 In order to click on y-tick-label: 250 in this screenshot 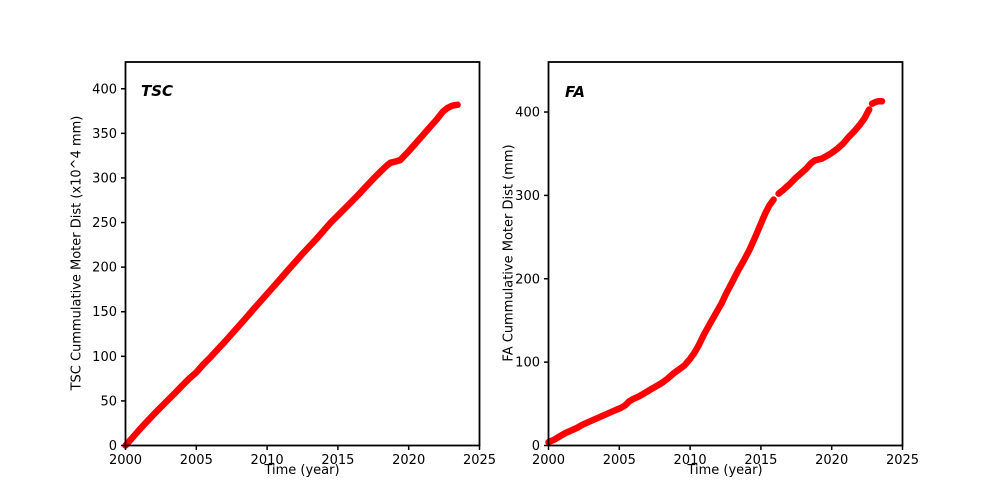, I will do `click(104, 223)`.